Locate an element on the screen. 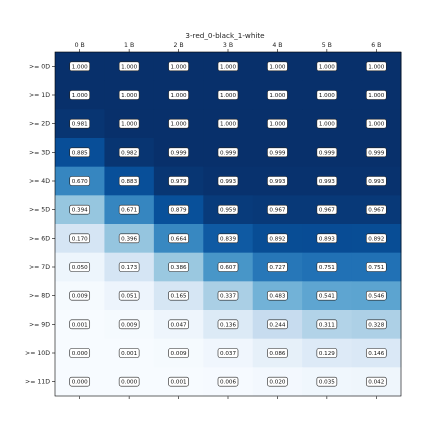  cell-value-label: 0.146 is located at coordinates (376, 354).